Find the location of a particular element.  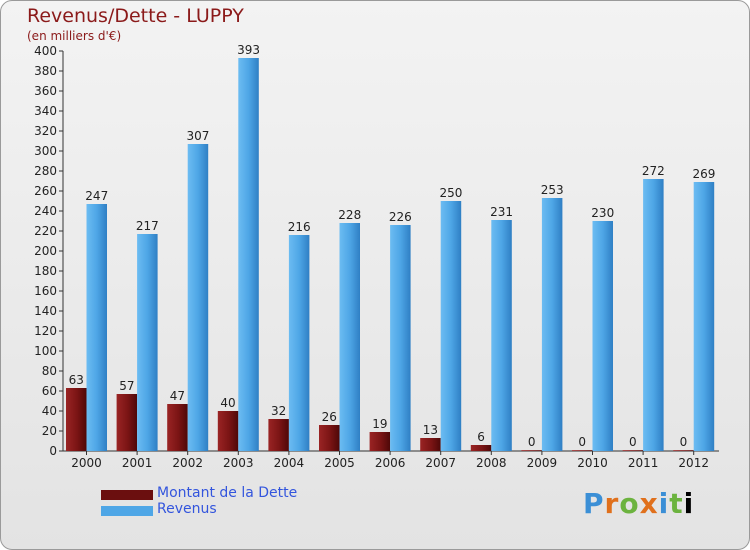

data-label-revenue: 253 is located at coordinates (552, 190).